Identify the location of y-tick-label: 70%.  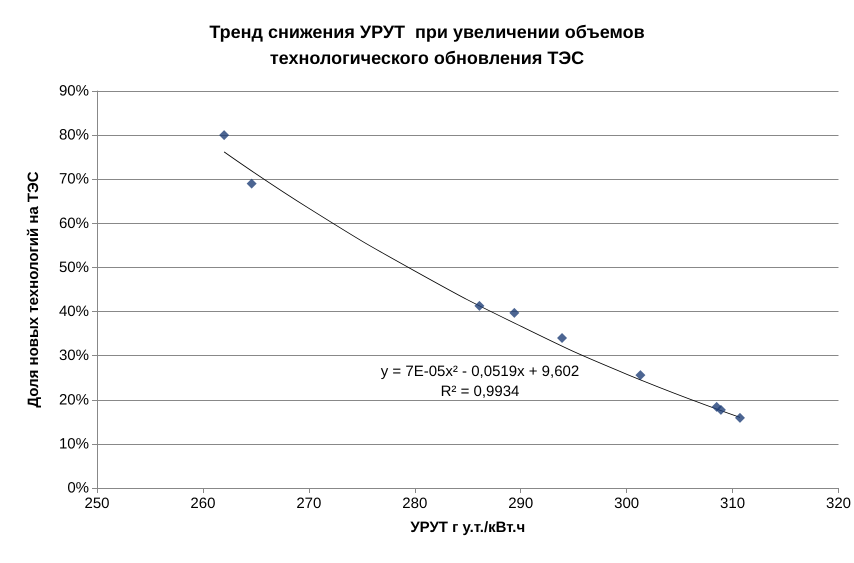
(73, 179).